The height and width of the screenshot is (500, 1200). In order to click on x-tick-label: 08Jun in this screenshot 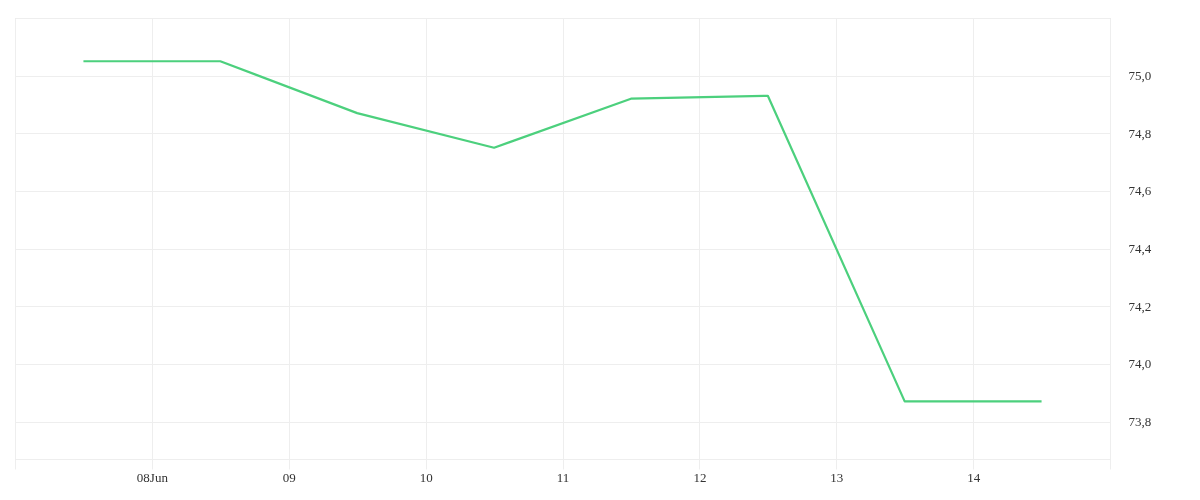, I will do `click(152, 477)`.